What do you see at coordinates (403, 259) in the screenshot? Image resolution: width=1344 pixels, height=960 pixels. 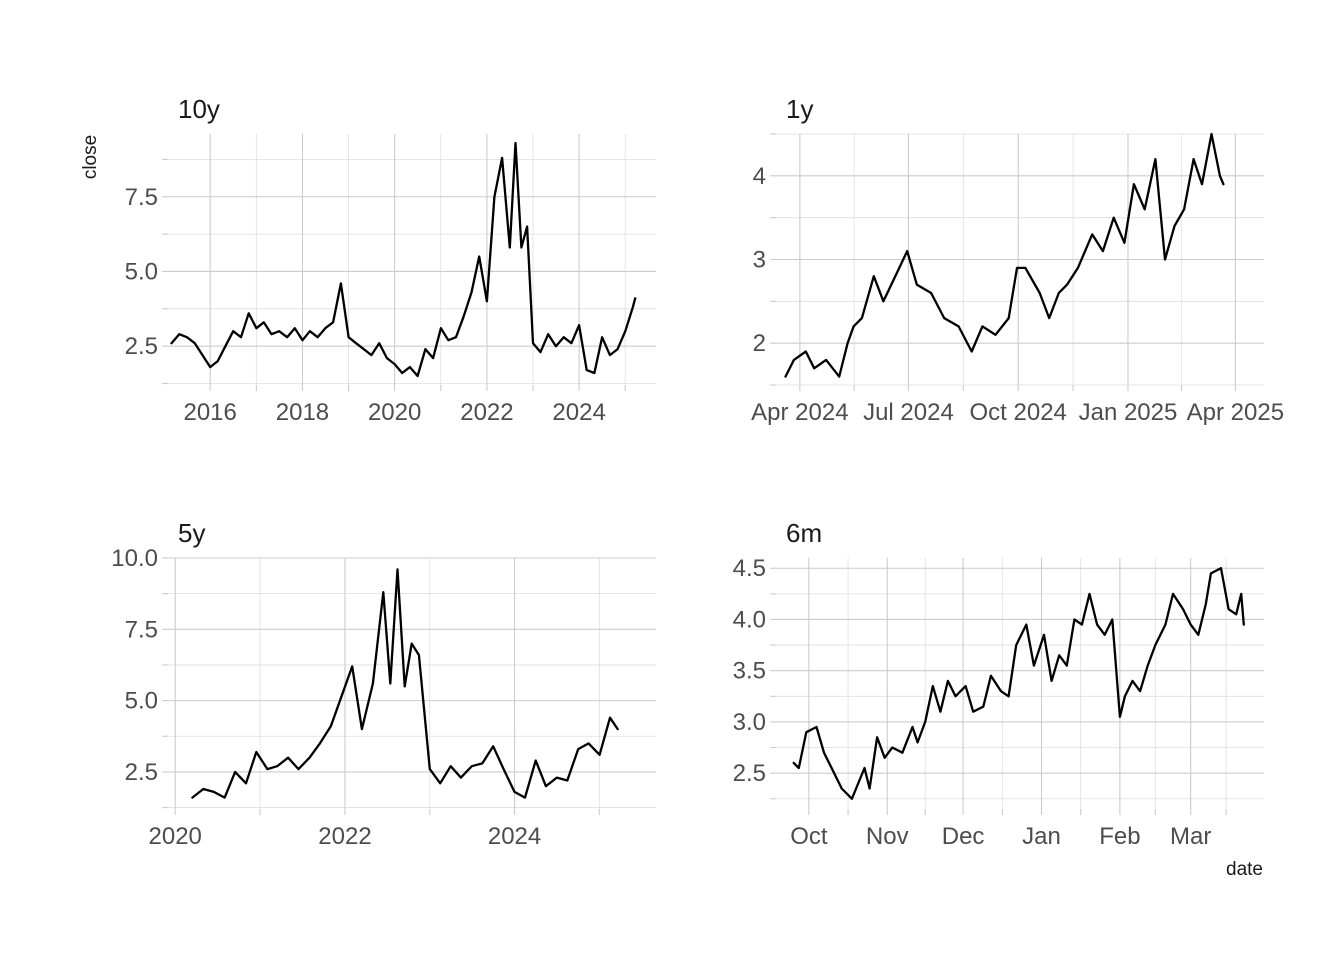 I see `series-line-10y` at bounding box center [403, 259].